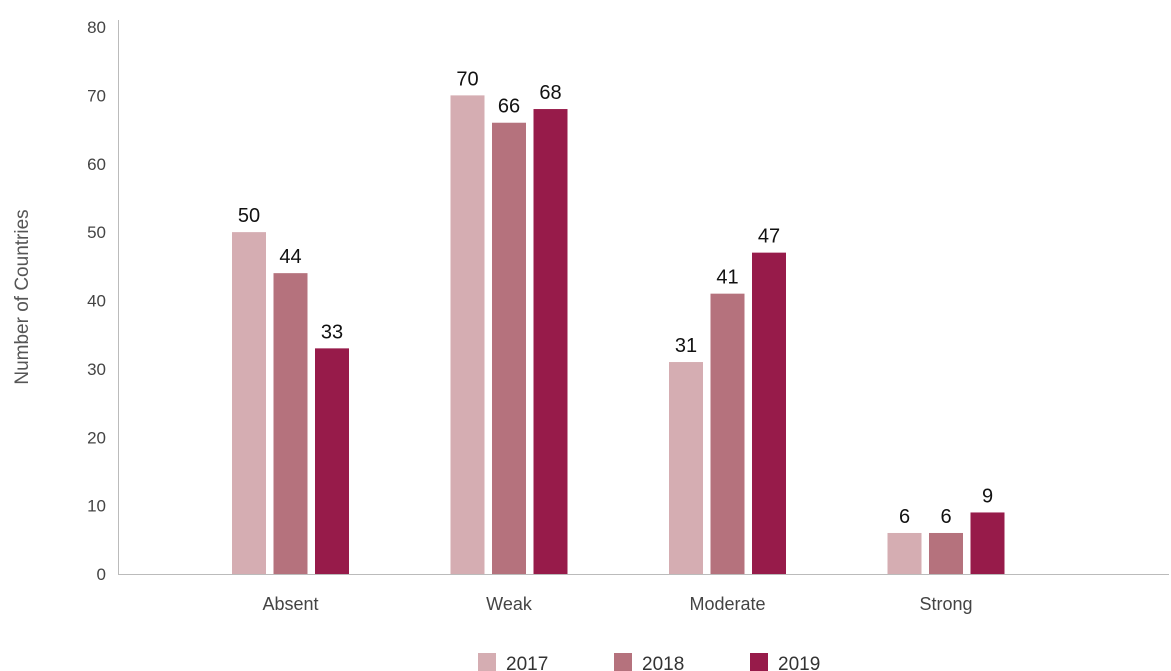 The image size is (1171, 671). What do you see at coordinates (96, 369) in the screenshot?
I see `y-tick-label: 30` at bounding box center [96, 369].